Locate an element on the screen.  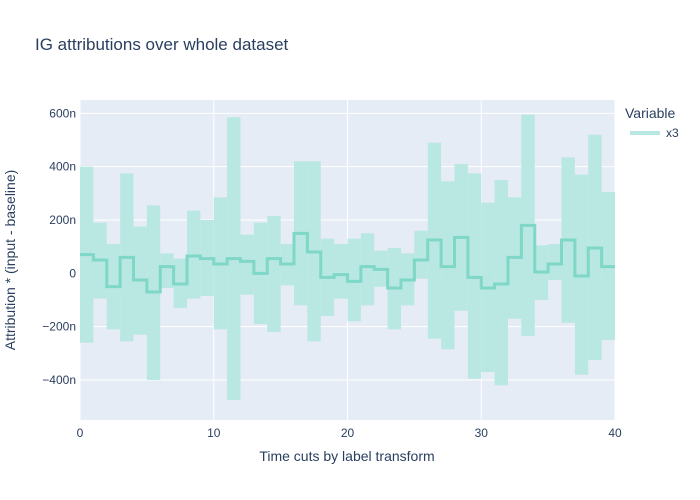
x-tick-label: 0 is located at coordinates (80, 433).